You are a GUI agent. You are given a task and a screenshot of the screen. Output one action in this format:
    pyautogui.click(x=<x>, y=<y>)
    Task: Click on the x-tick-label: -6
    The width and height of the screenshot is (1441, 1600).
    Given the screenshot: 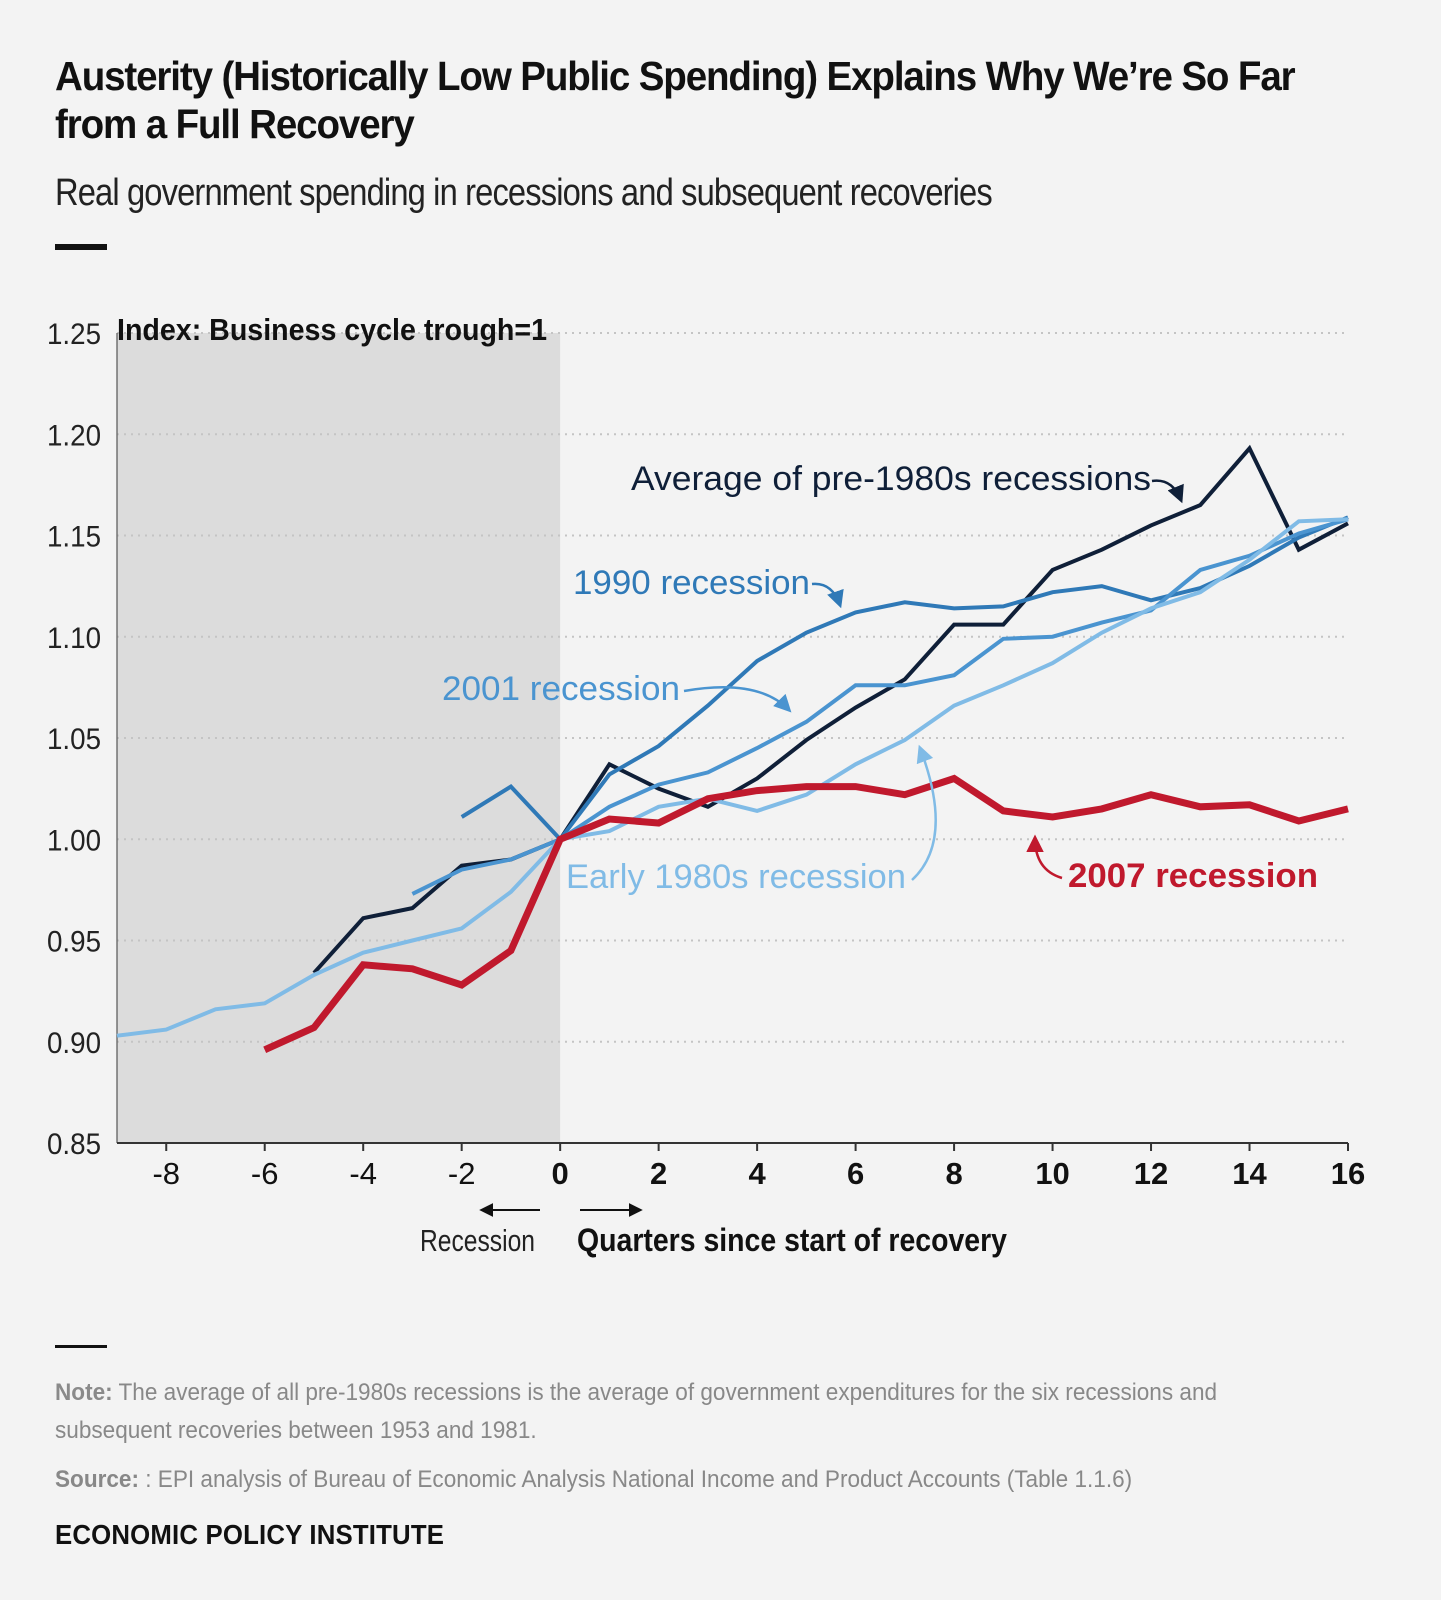 What is the action you would take?
    pyautogui.click(x=265, y=1173)
    